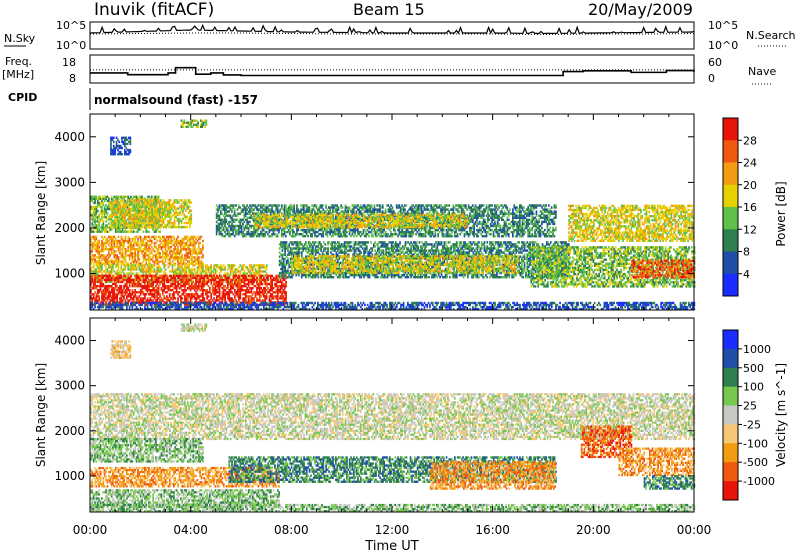  I want to click on nsky-tick-top: 10^5, so click(71, 25).